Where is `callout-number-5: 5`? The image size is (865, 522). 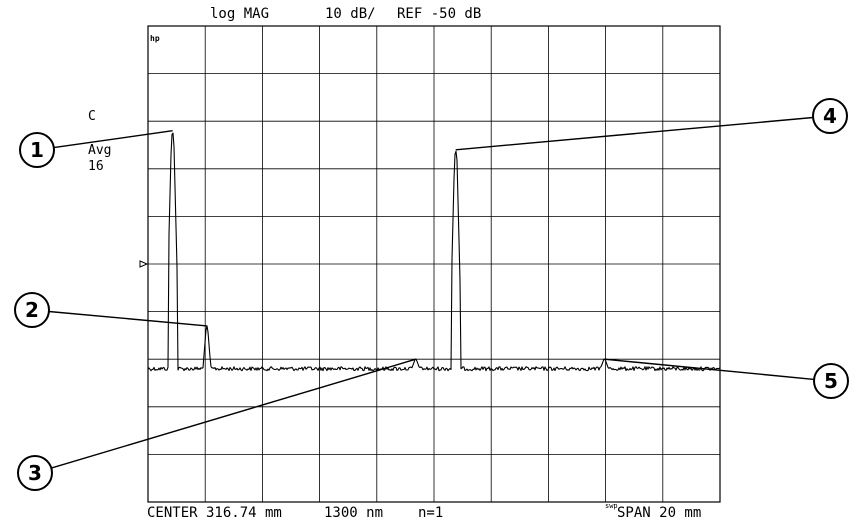
callout-number-5: 5 is located at coordinates (831, 381).